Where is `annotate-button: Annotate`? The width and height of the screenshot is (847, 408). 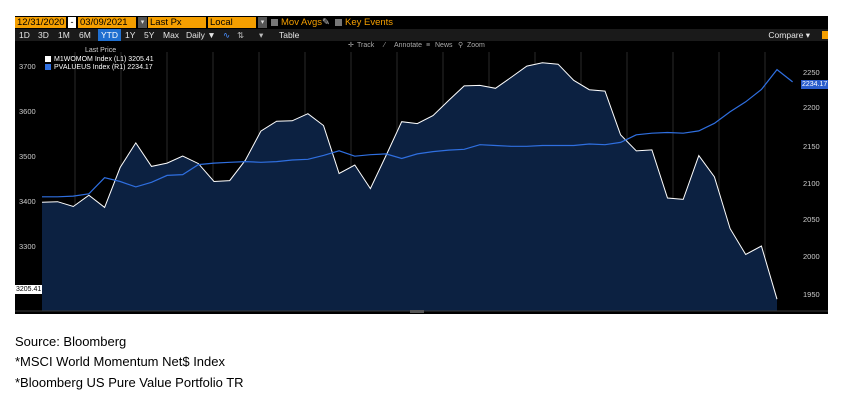
annotate-button: Annotate is located at coordinates (408, 45).